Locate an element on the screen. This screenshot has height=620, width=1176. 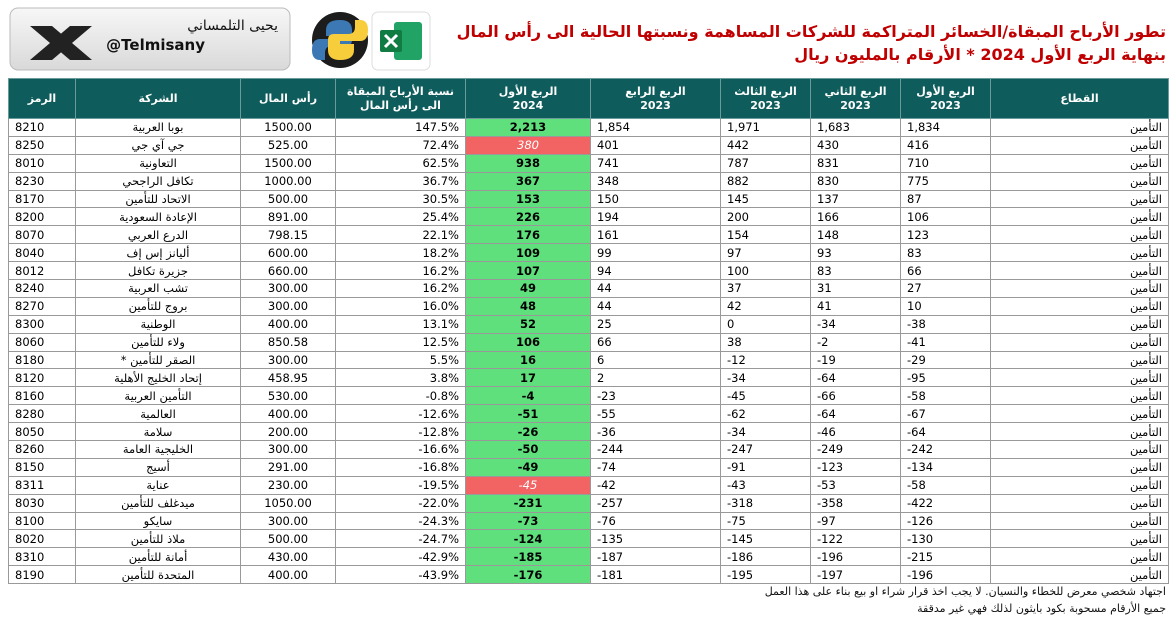
header-line: الربع الرابع is located at coordinates (655, 91).